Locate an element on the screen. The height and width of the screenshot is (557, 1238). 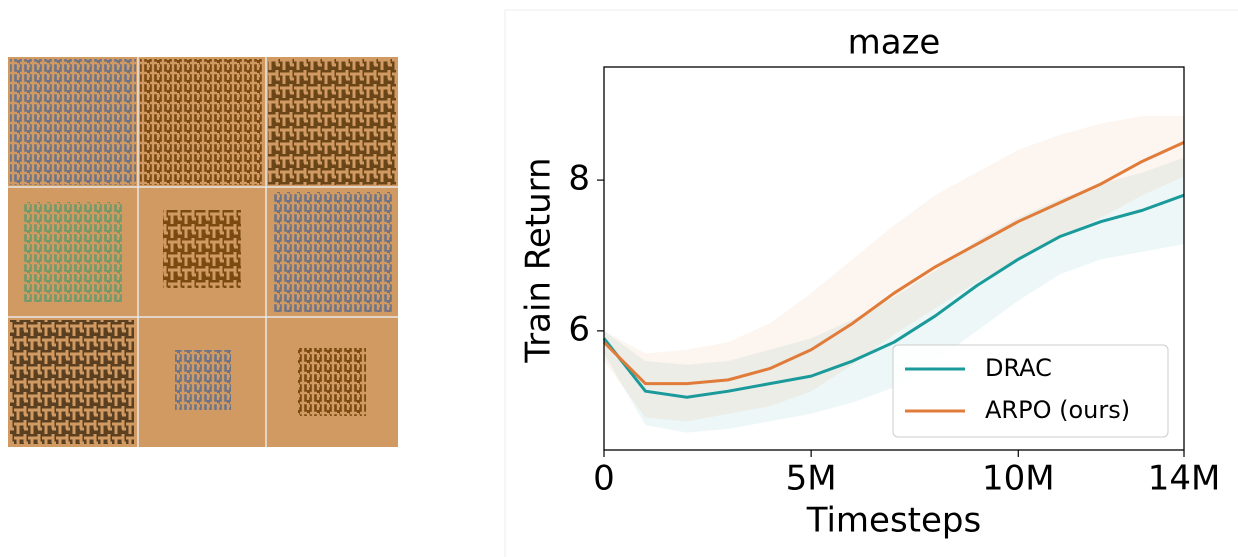
y-tick-label: 8 is located at coordinates (579, 179).